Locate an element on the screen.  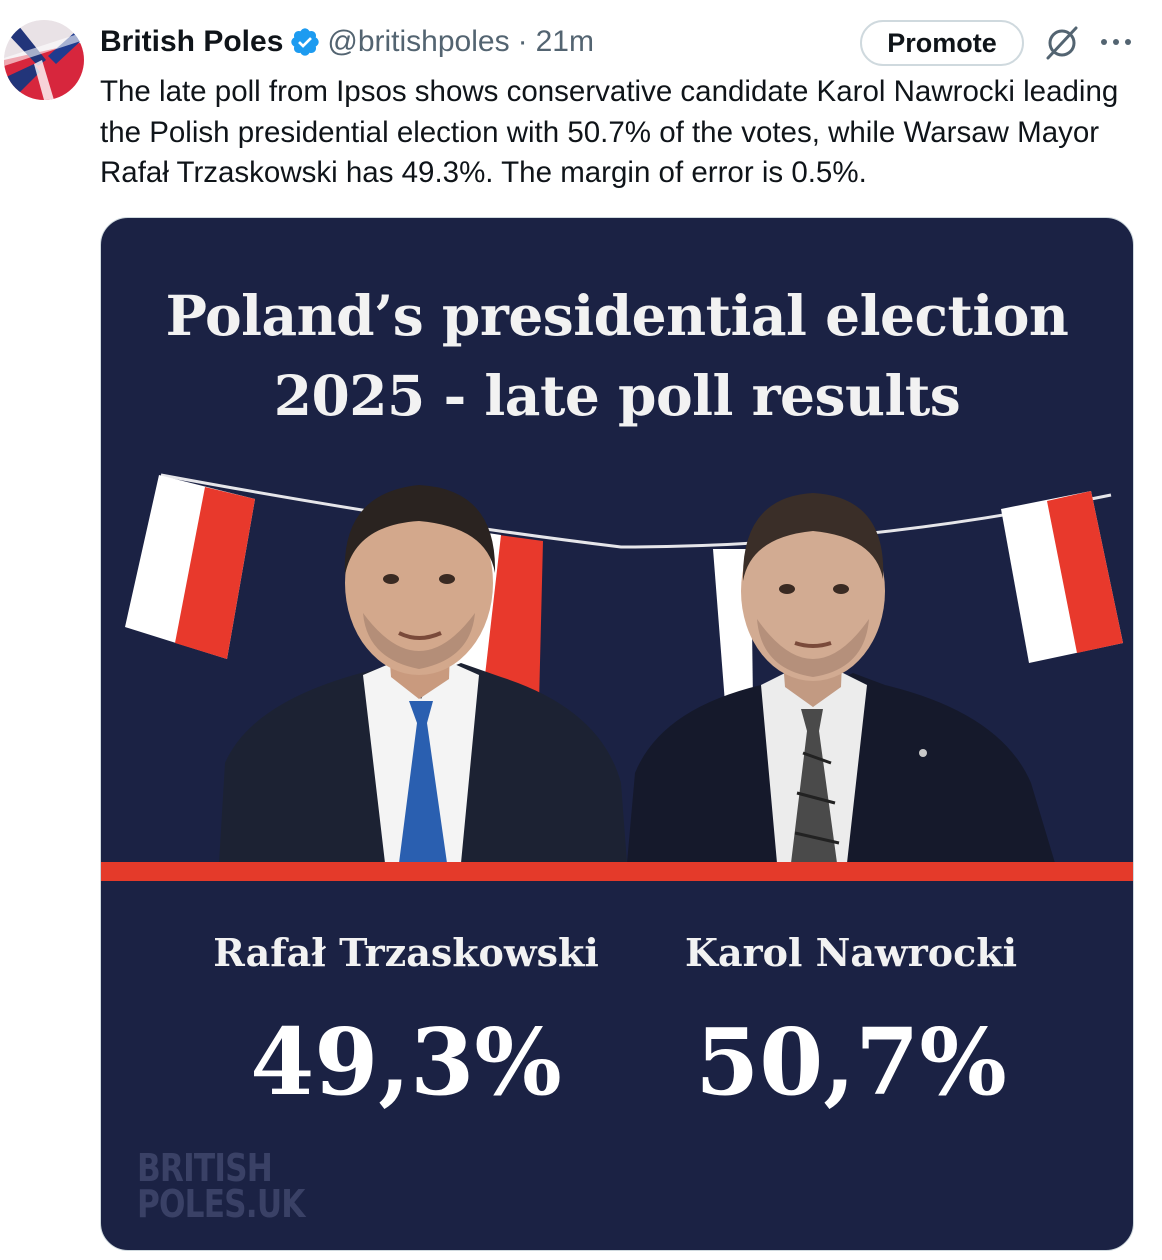
author-handle: @britishpoles is located at coordinates (418, 41).